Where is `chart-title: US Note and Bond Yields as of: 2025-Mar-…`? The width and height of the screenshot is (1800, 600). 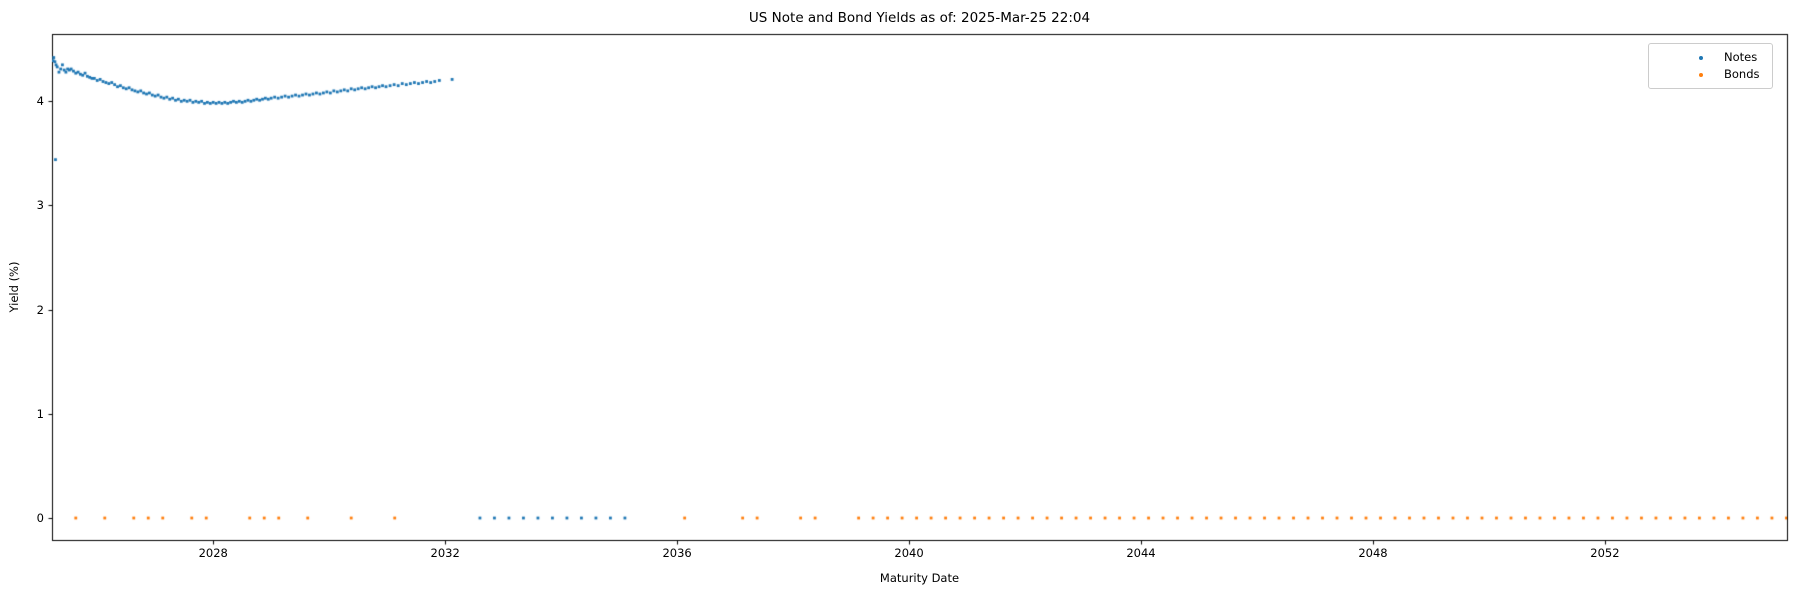
chart-title: US Note and Bond Yields as of: 2025-Mar-… is located at coordinates (919, 18).